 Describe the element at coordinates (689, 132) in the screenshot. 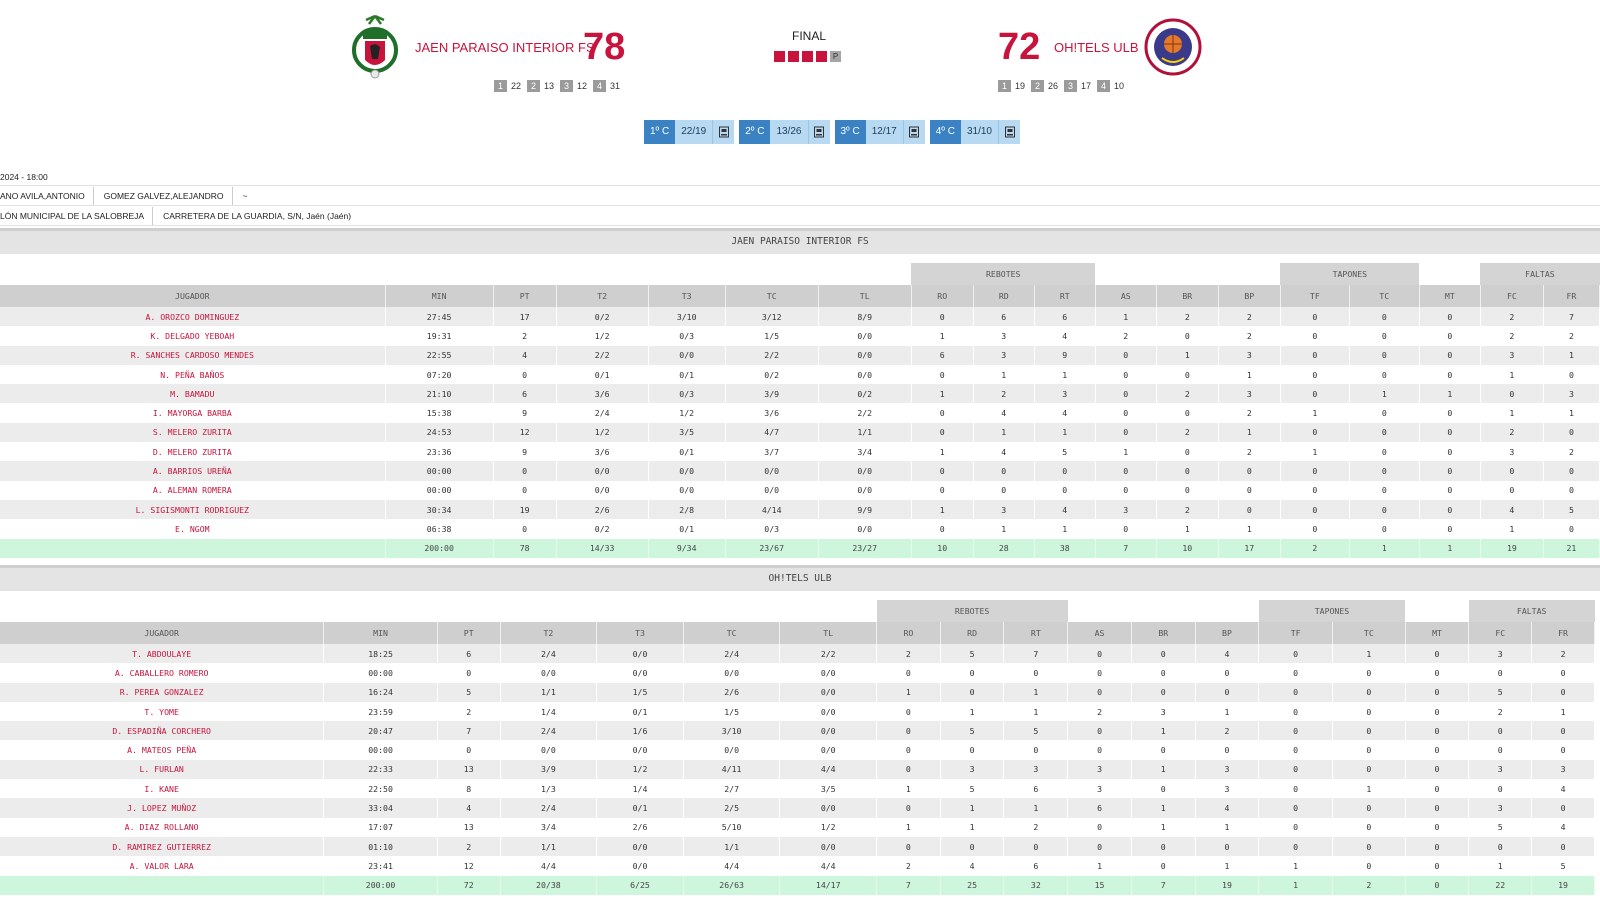

I see `tab-quarter-1: 1º C 22/19` at that location.